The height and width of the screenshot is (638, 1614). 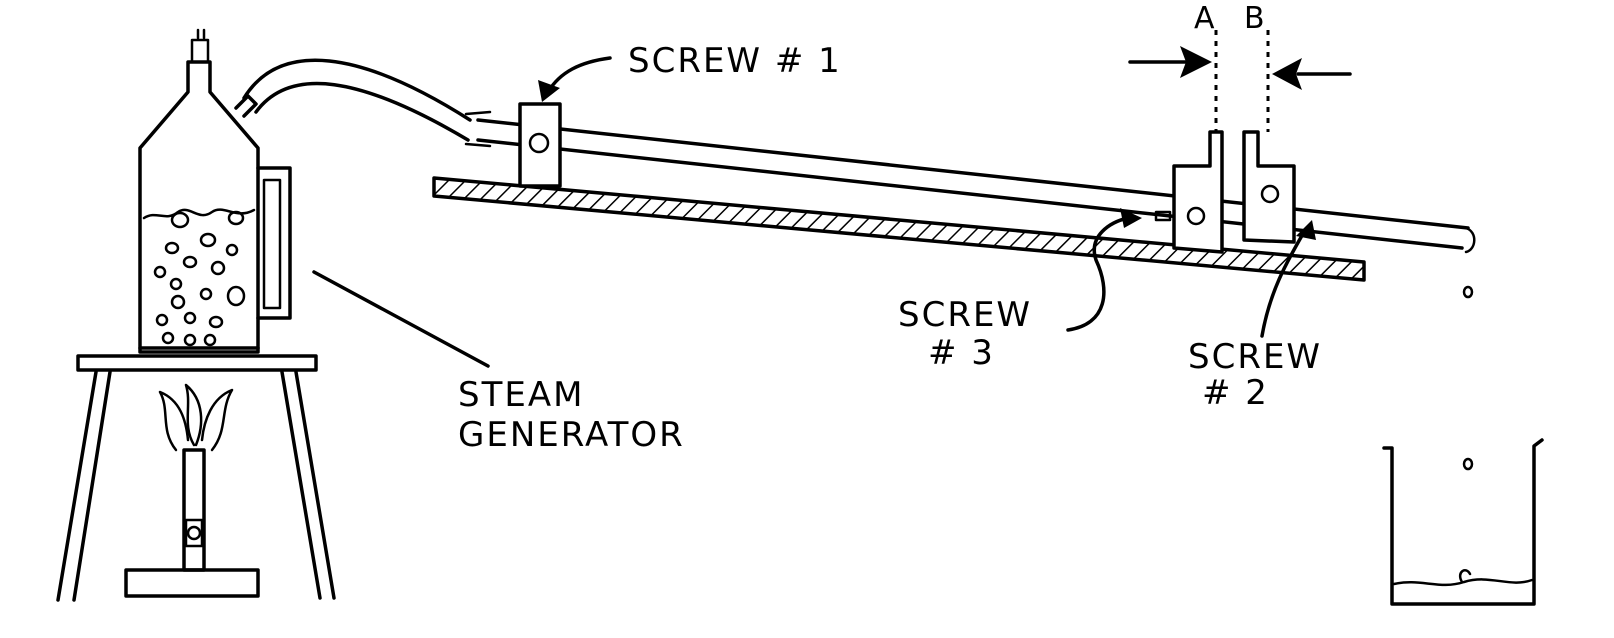 I want to click on burner-base, so click(x=192, y=583).